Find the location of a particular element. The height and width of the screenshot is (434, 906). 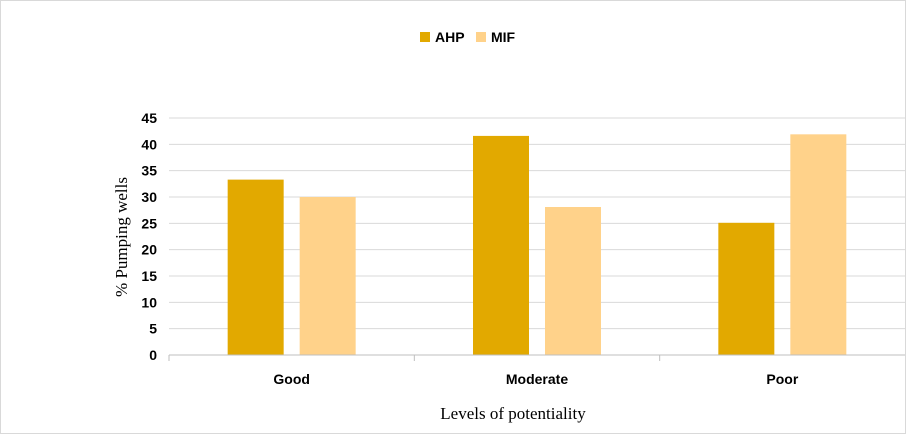

legend-label-mif: MIF is located at coordinates (503, 37).